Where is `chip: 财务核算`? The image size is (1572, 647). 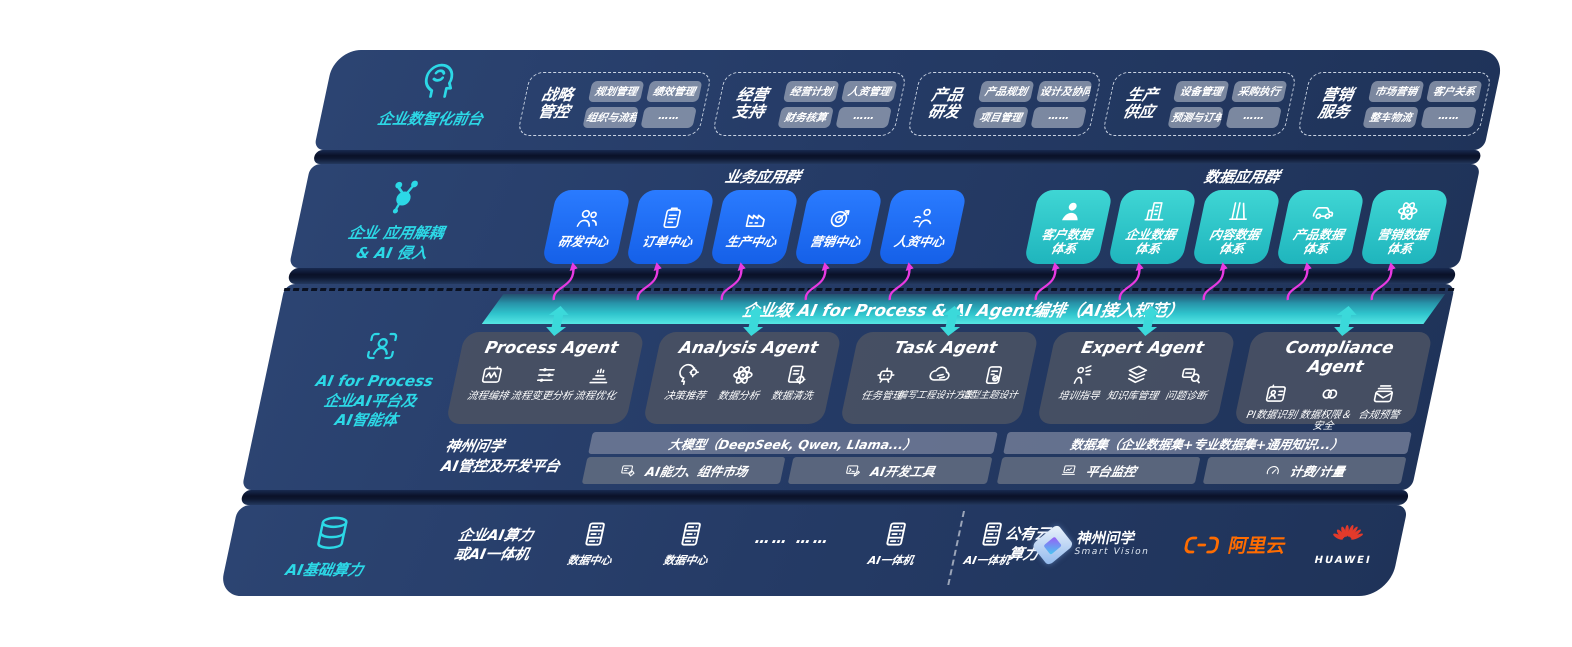
chip: 财务核算 is located at coordinates (805, 117).